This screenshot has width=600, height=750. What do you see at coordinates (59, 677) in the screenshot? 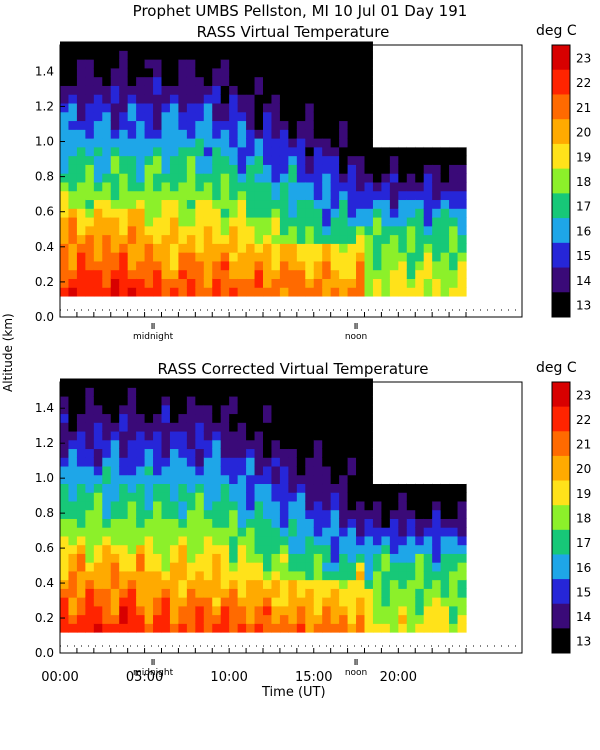
I see `x-tick-label: 00:00` at bounding box center [59, 677].